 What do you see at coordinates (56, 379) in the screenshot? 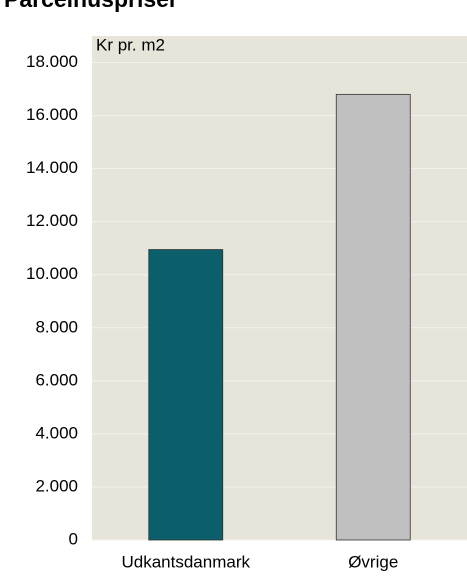
I see `y-tick-label: 6.000` at bounding box center [56, 379].